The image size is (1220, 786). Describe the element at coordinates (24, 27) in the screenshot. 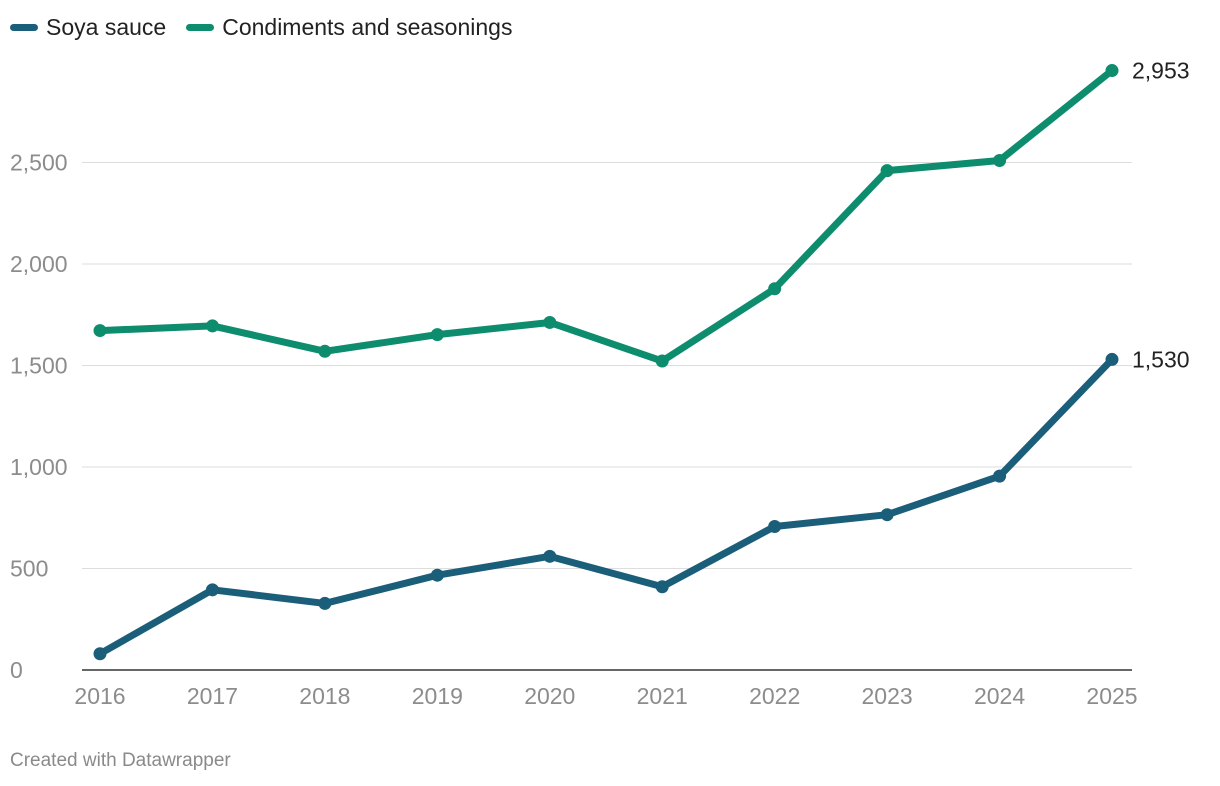

I see `legend-swatch-soya-sauce` at that location.